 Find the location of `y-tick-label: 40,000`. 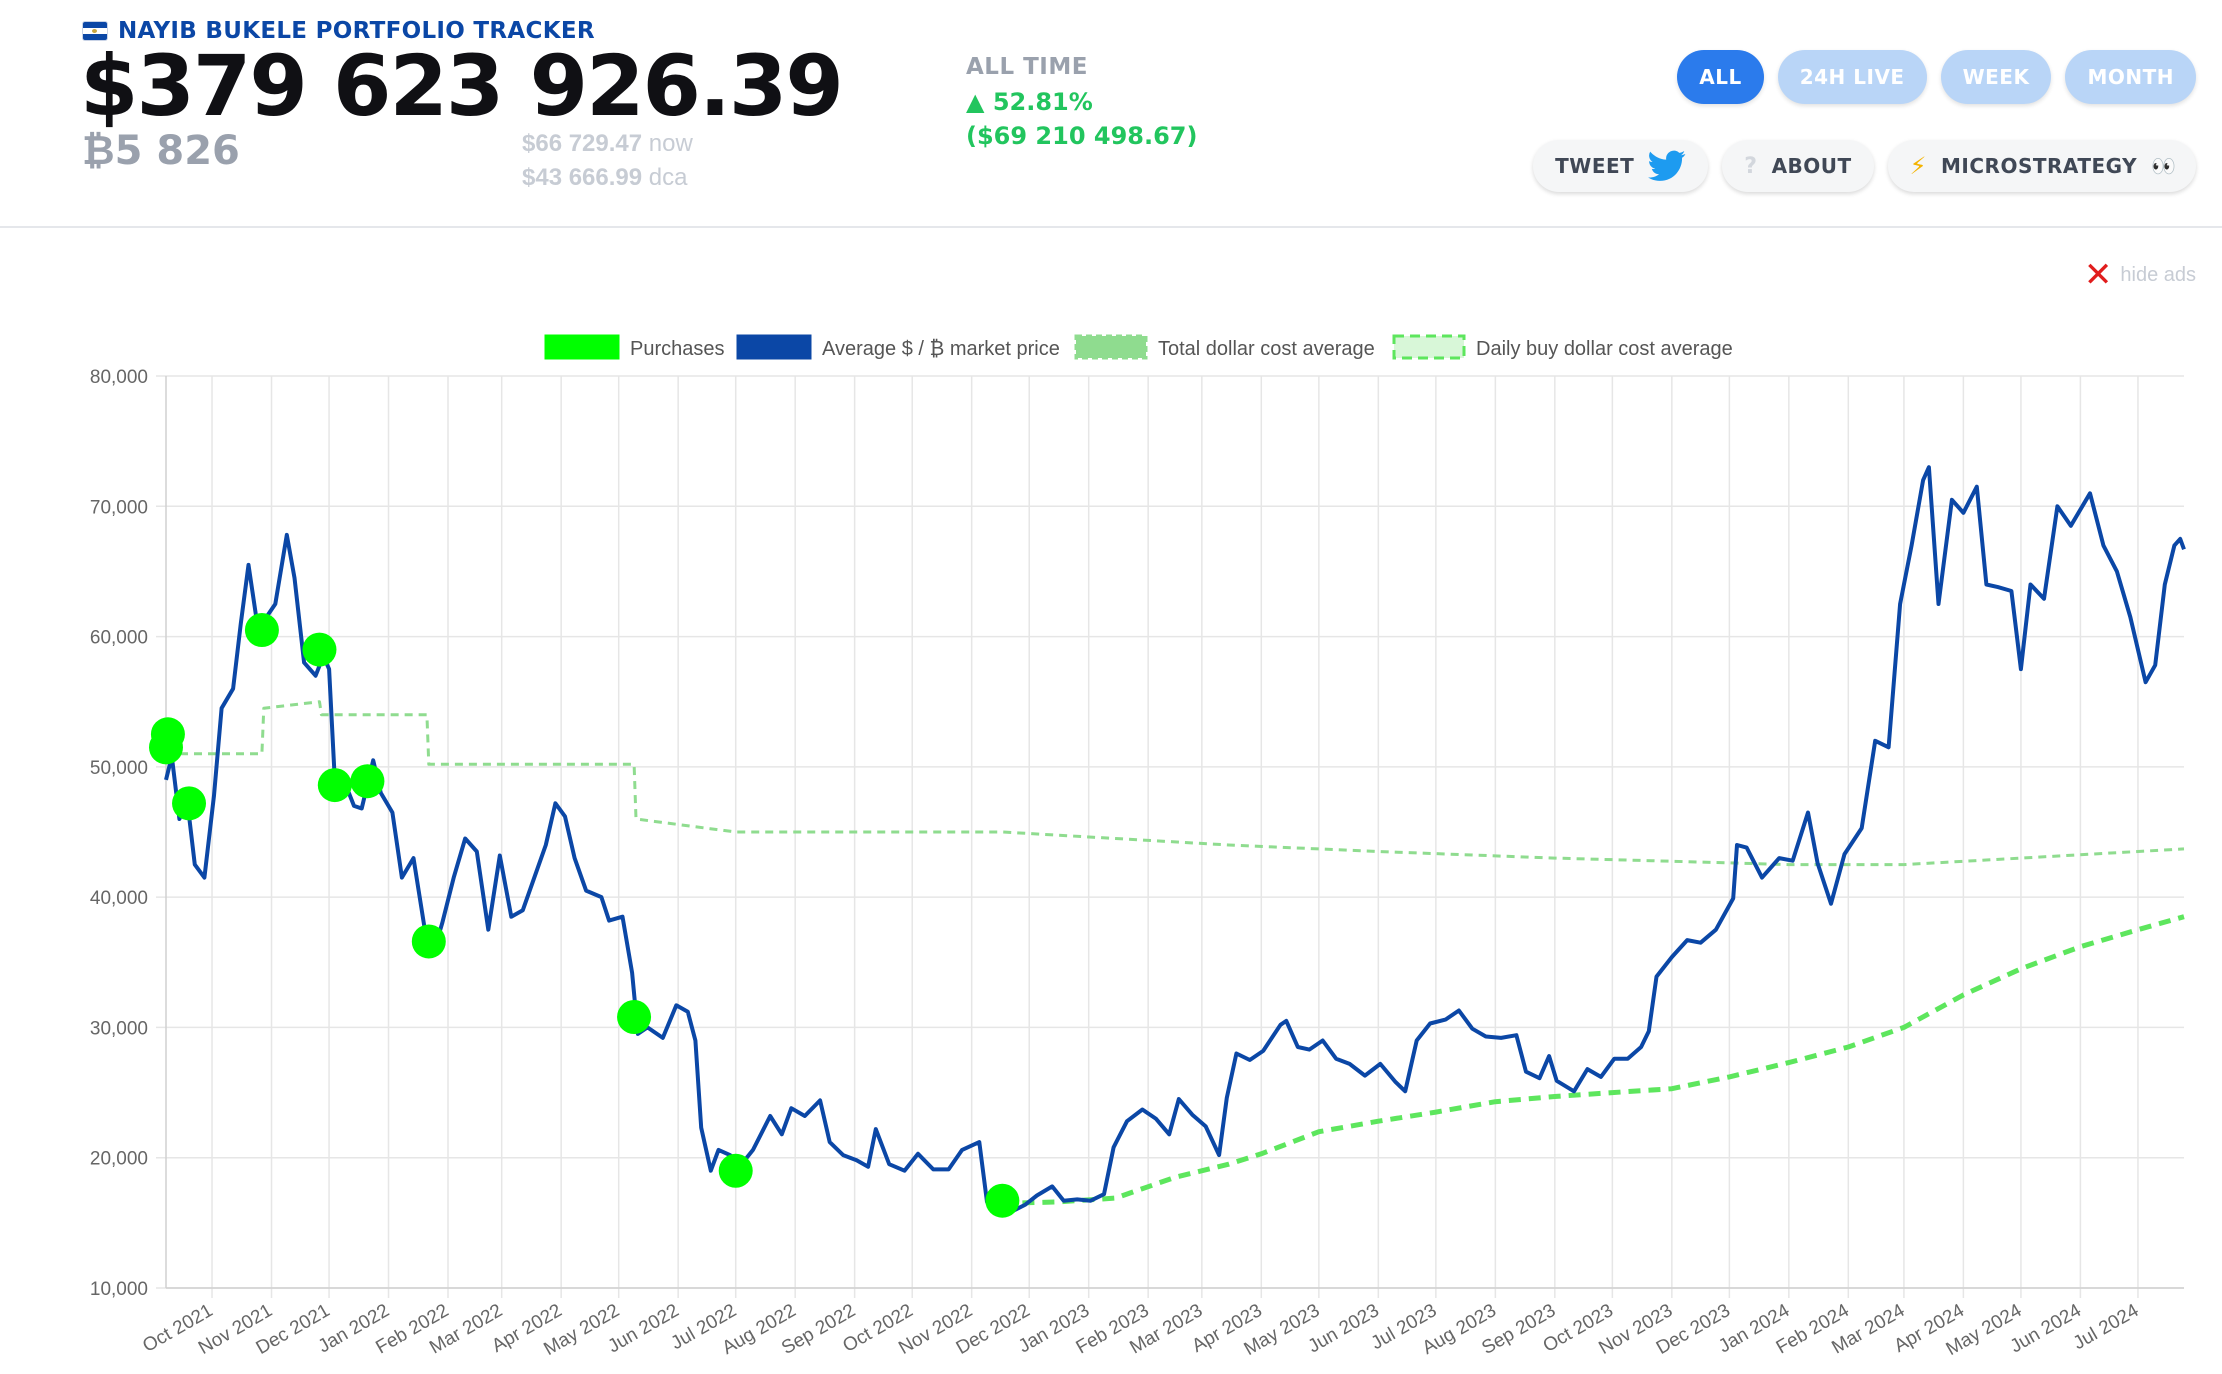

y-tick-label: 40,000 is located at coordinates (119, 898).